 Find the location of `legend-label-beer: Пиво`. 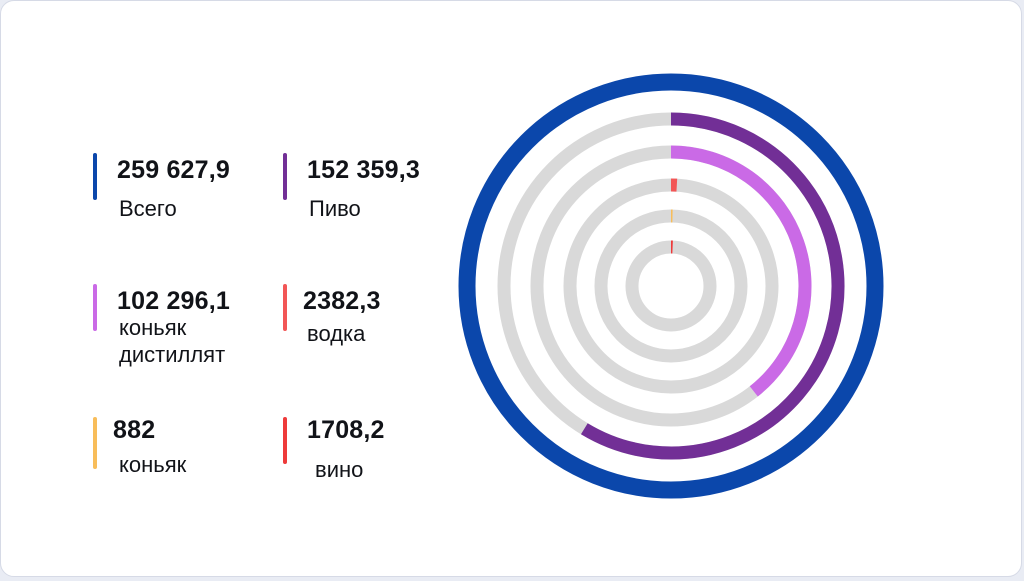

legend-label-beer: Пиво is located at coordinates (335, 208).